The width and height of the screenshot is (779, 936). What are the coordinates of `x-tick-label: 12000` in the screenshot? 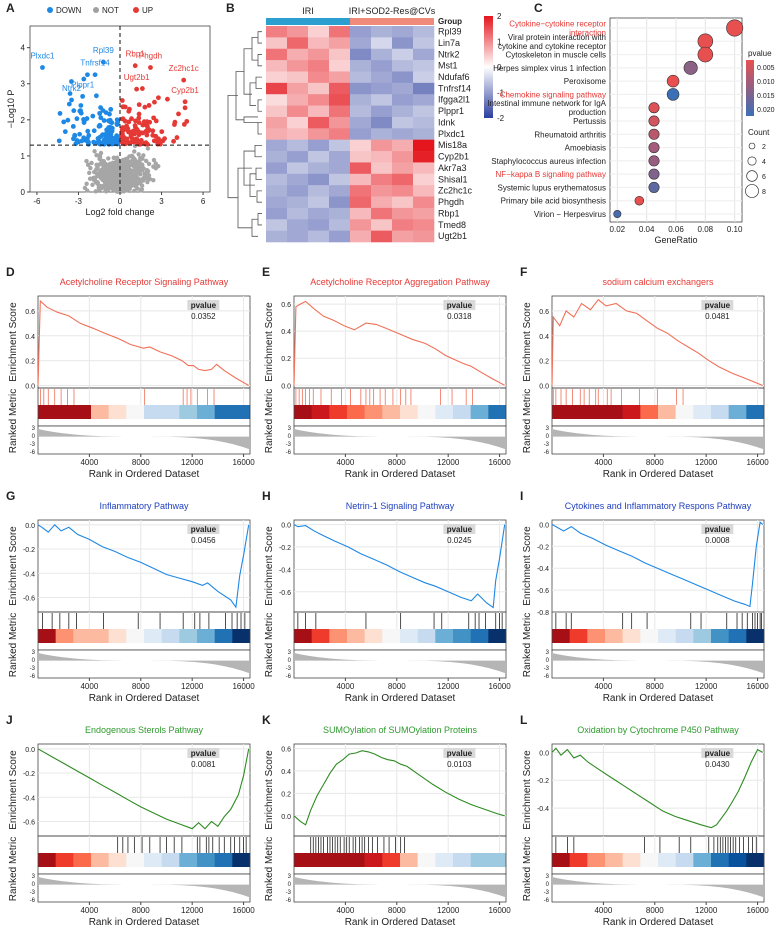 It's located at (706, 686).